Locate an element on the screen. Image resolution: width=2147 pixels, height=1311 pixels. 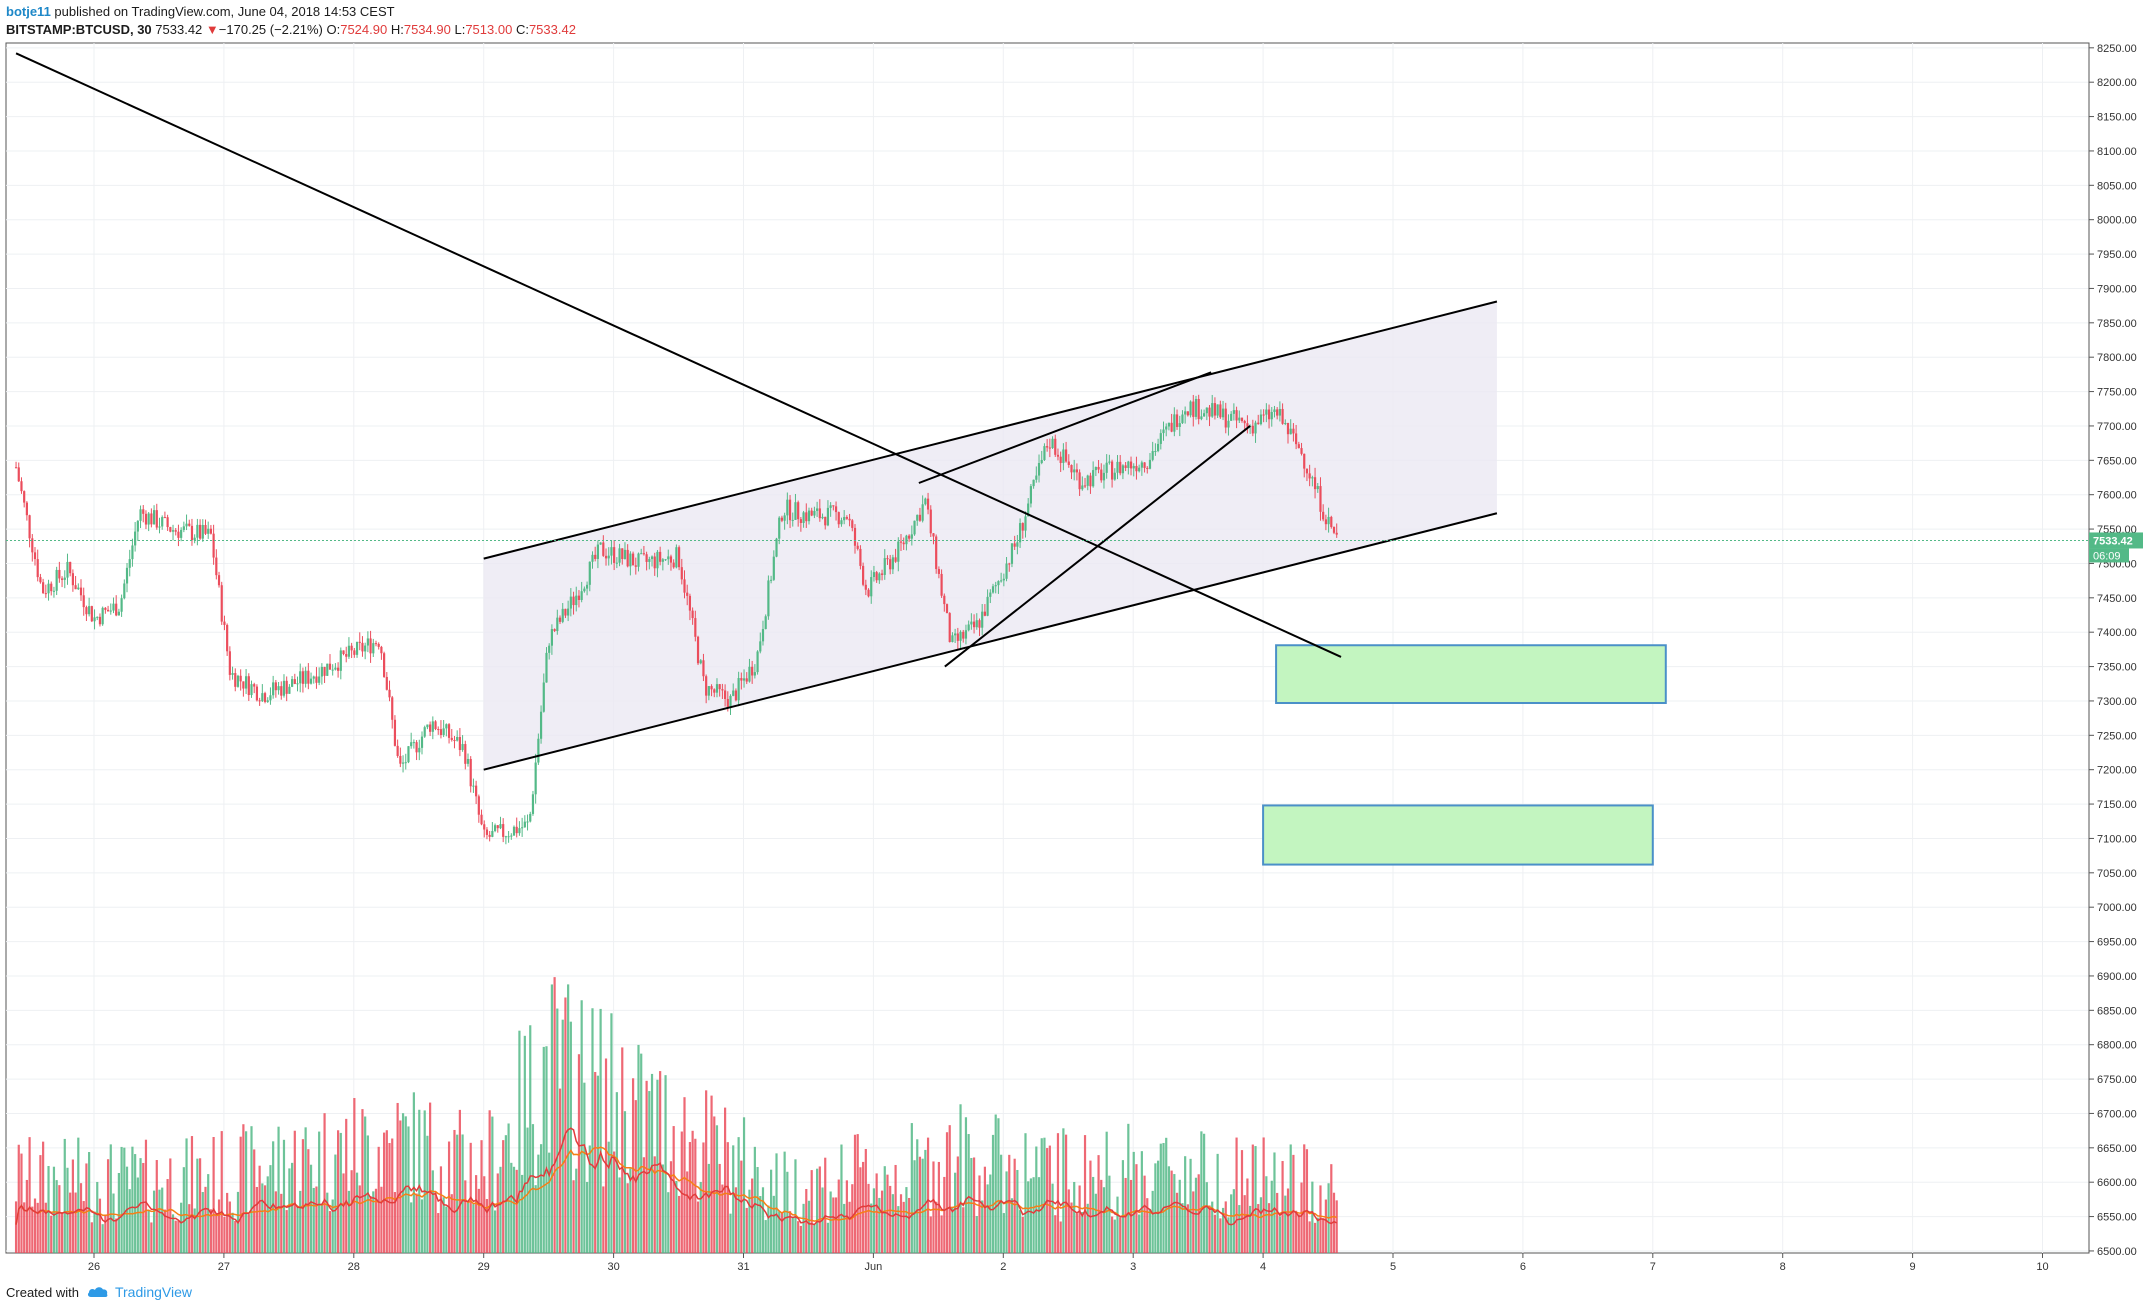
x-tick-label: 2 is located at coordinates (1003, 1267).